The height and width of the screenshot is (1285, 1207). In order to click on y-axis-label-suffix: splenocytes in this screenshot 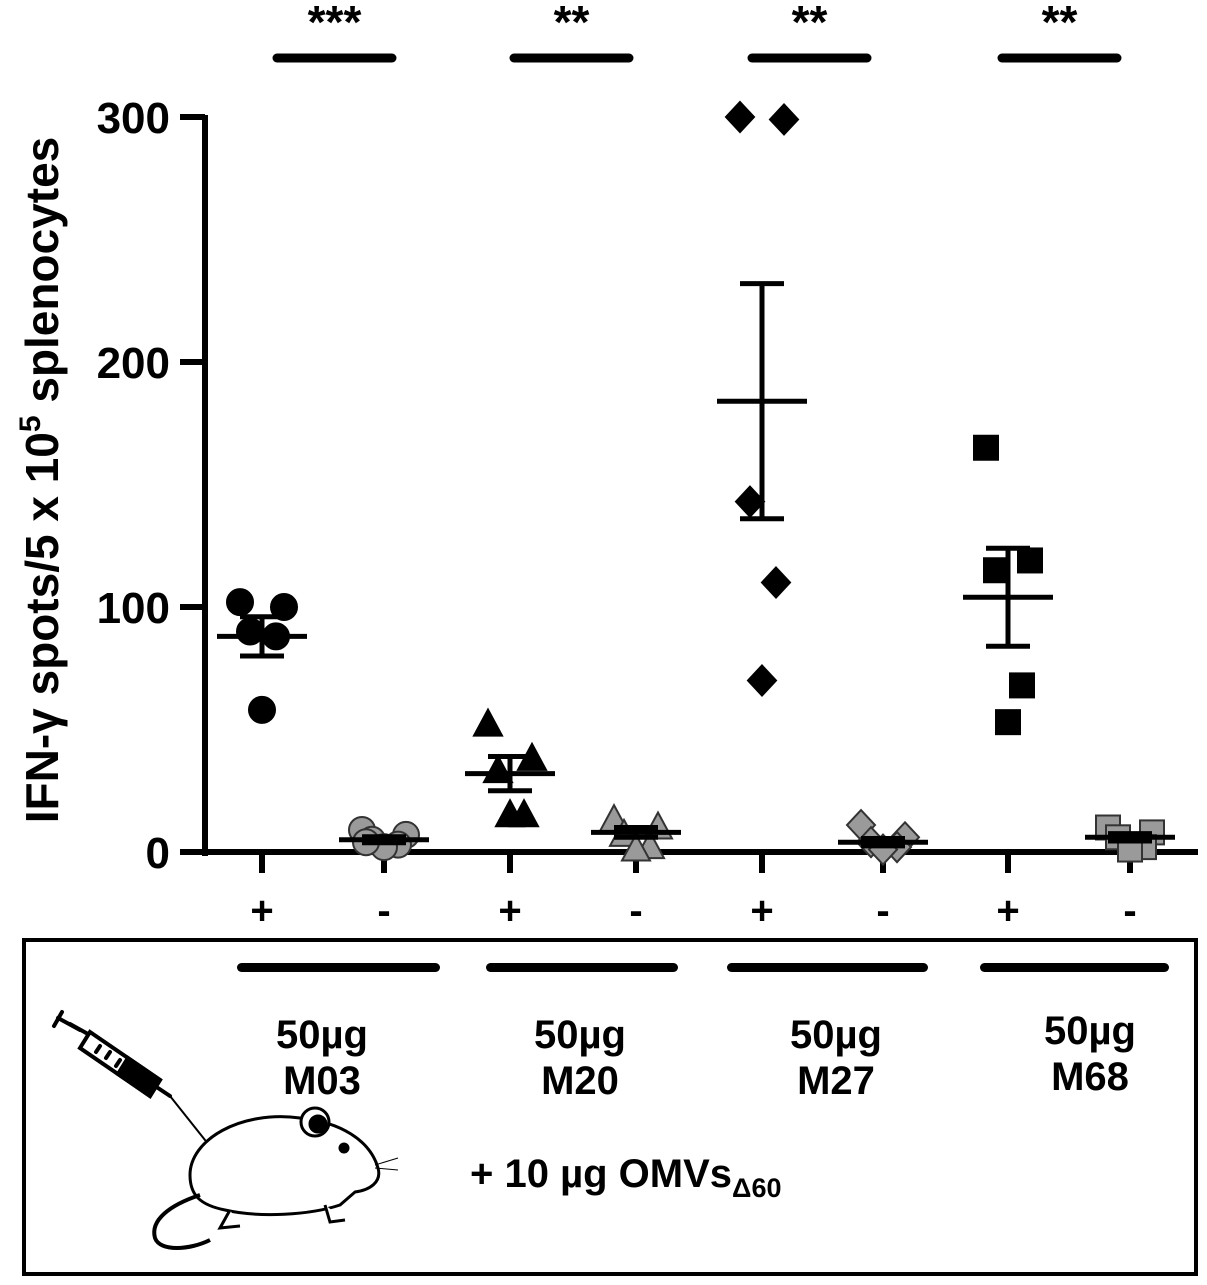, I will do `click(42, 276)`.